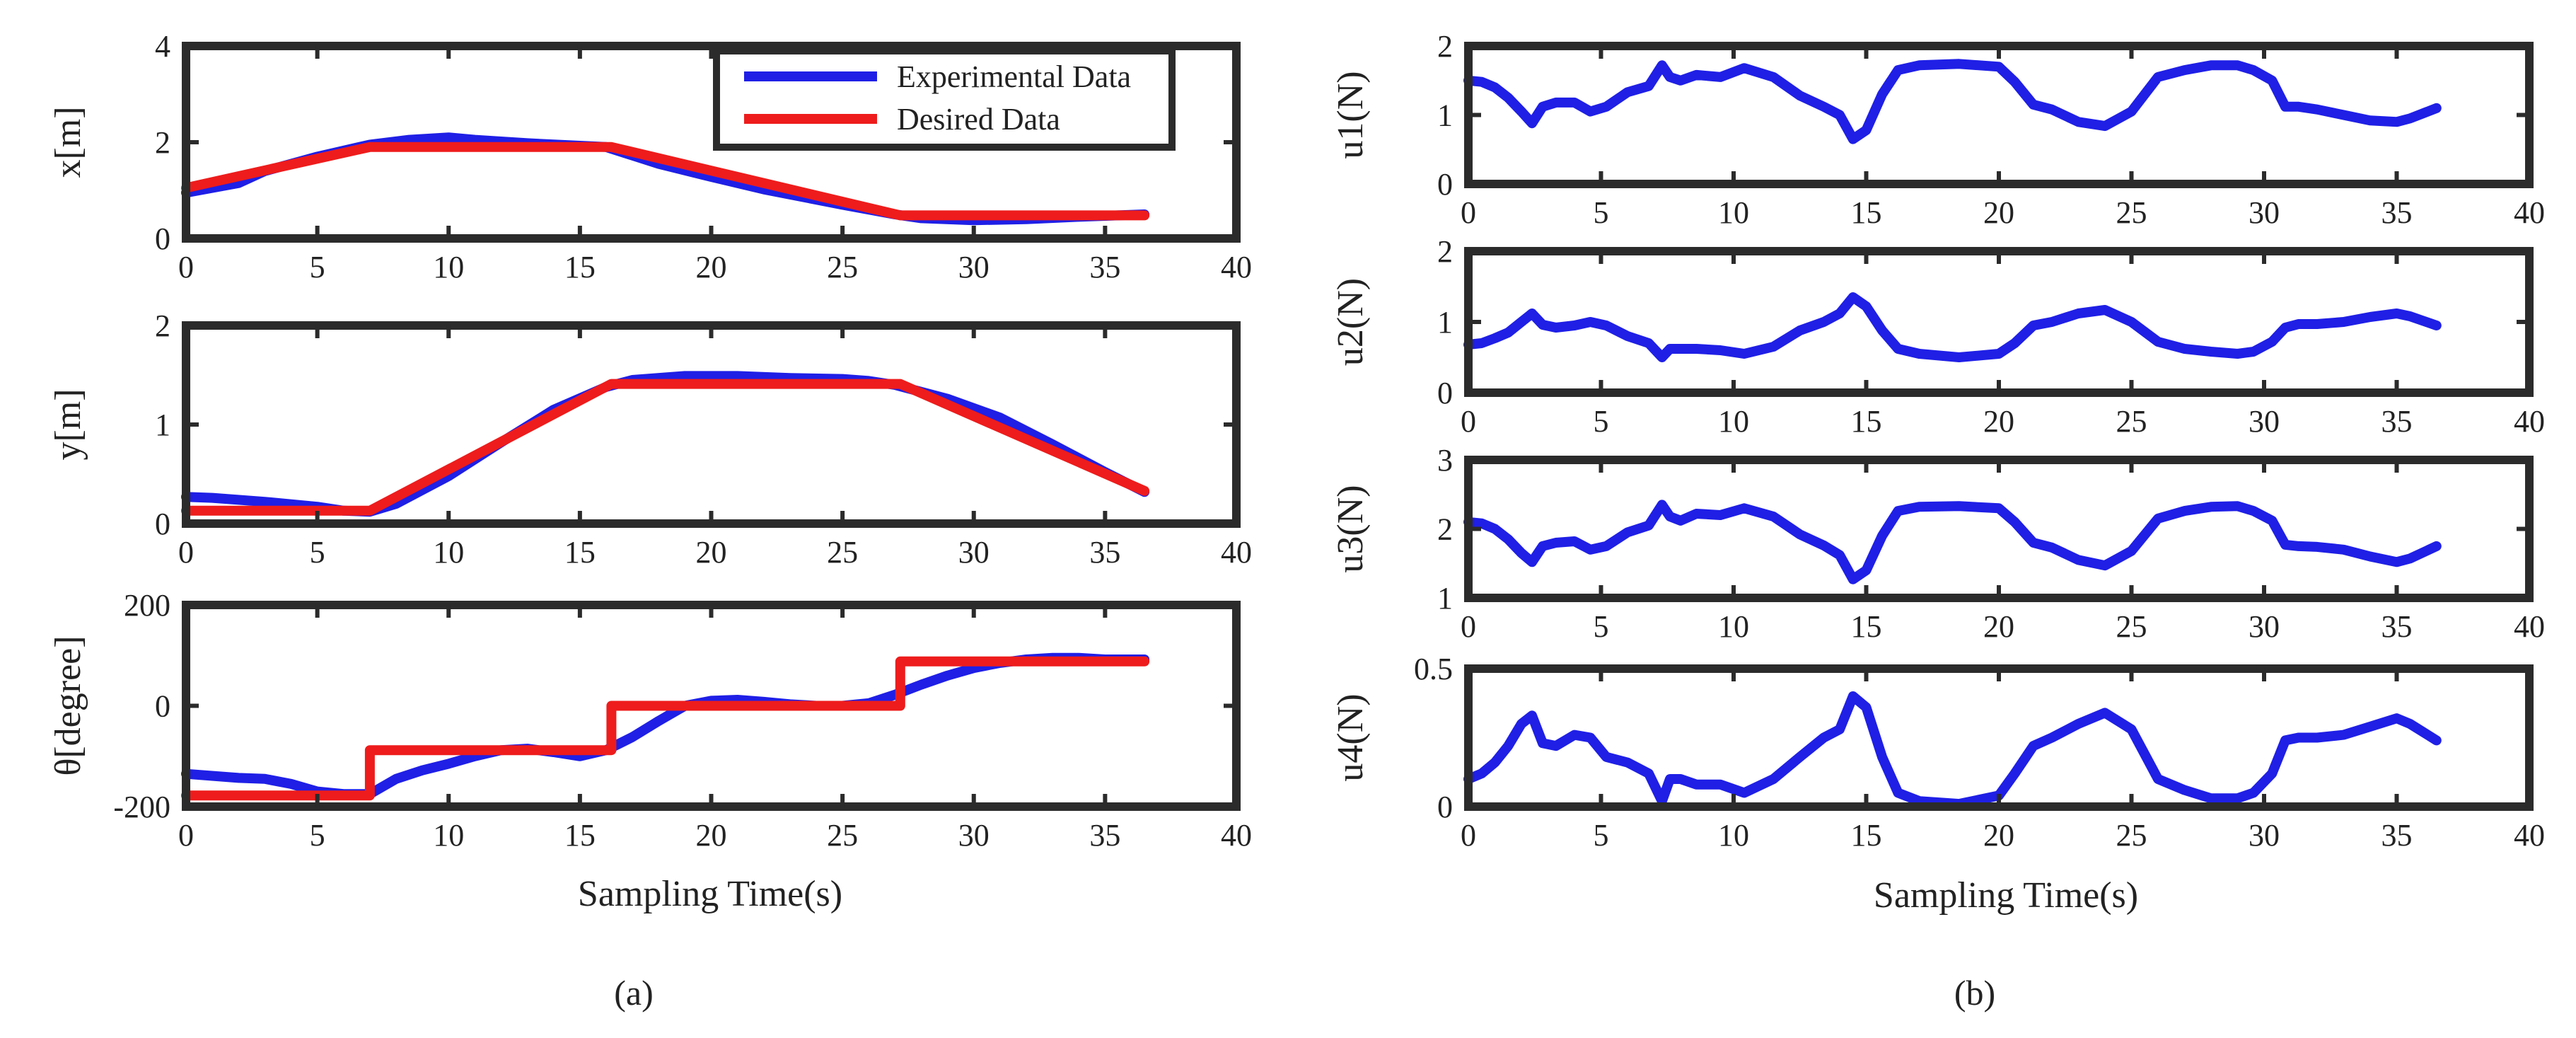 The image size is (2576, 1038). Describe the element at coordinates (1937, 129) in the screenshot. I see `panel-b1: 0 5 10 15 20 25 30 35 40 0 1 2 u1(N)` at that location.